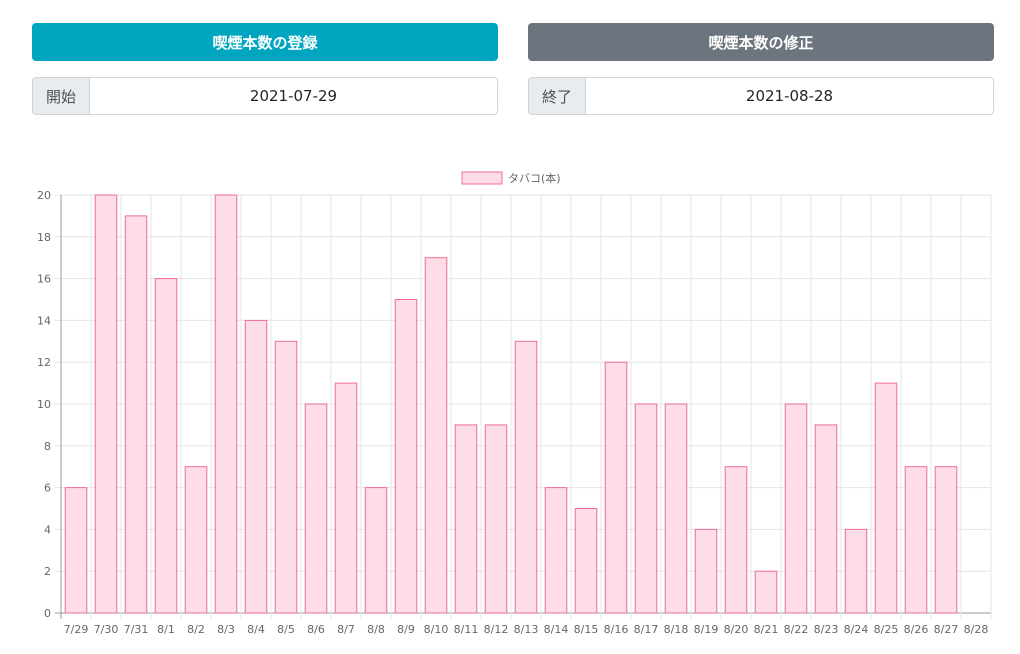 The width and height of the screenshot is (1020, 654). I want to click on x-tick-label: 8/1, so click(166, 629).